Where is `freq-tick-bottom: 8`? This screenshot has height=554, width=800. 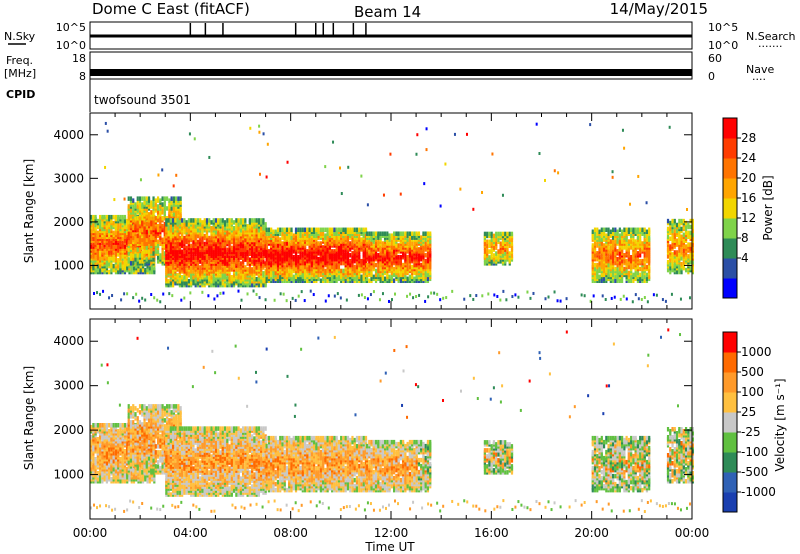 freq-tick-bottom: 8 is located at coordinates (82, 76).